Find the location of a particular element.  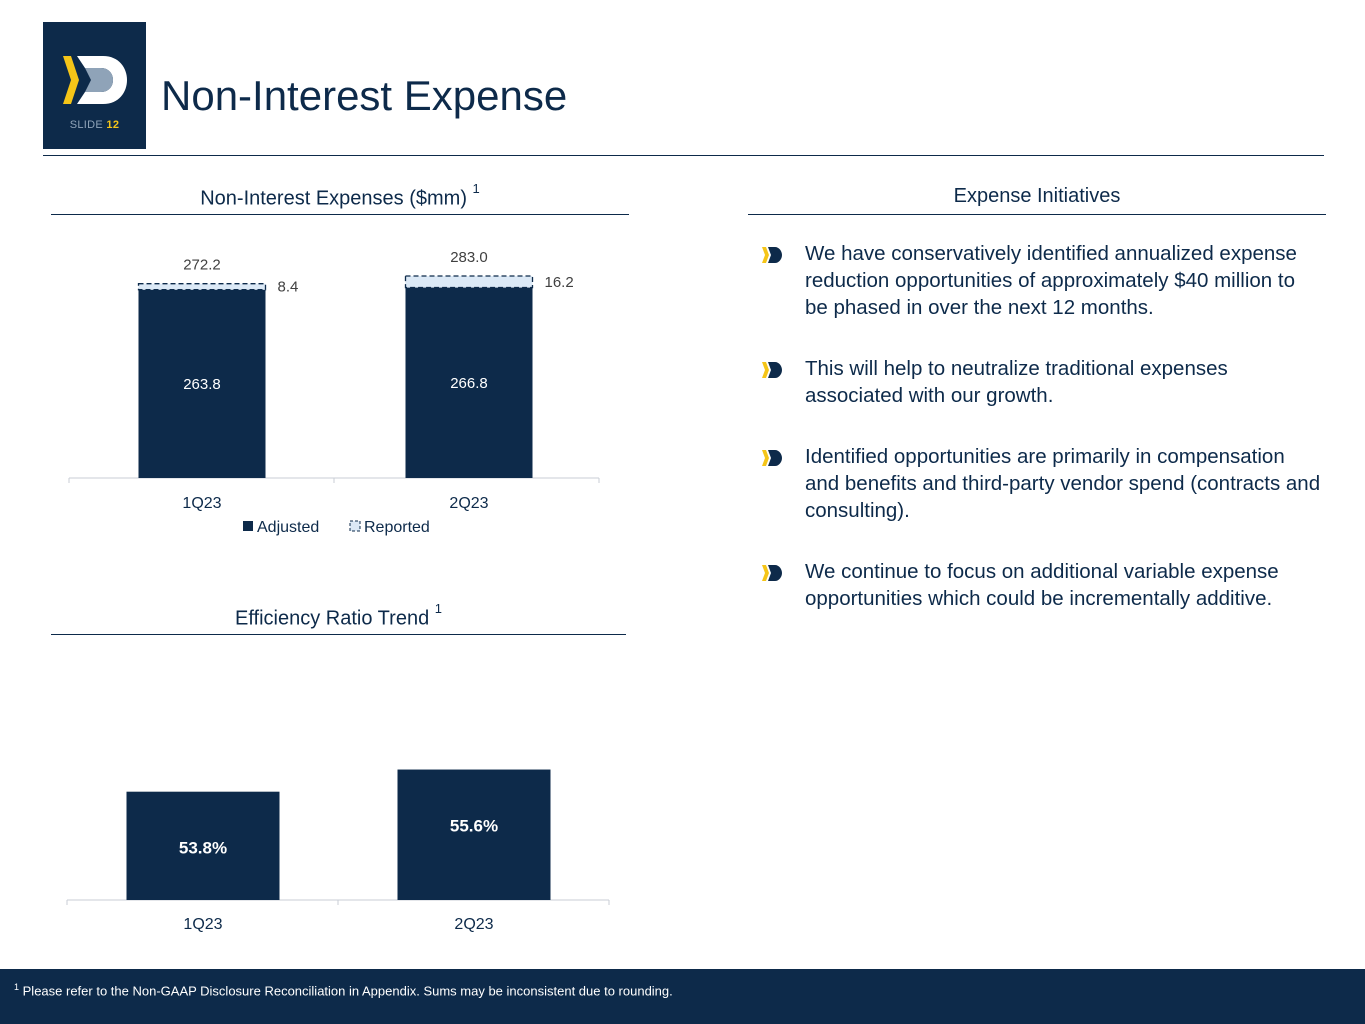

expenses-chart-title-rule is located at coordinates (340, 214).